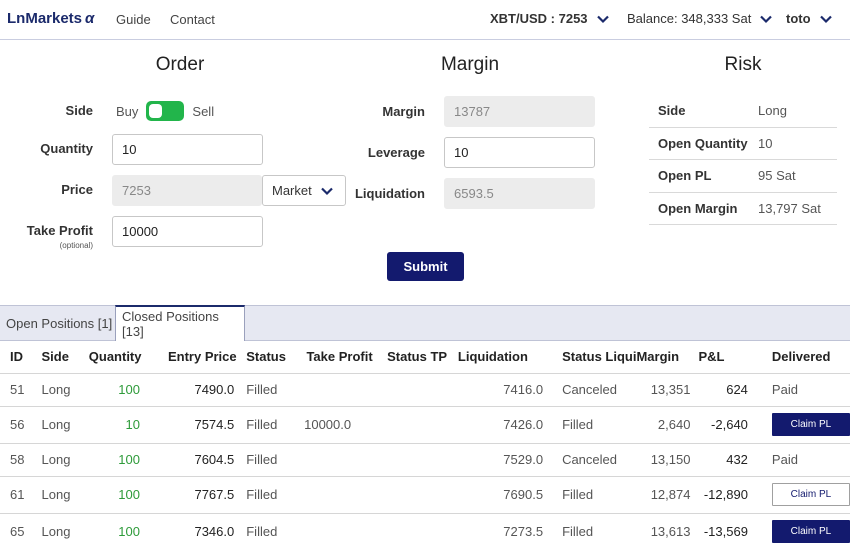 This screenshot has width=850, height=553. What do you see at coordinates (789, 208) in the screenshot?
I see `risk-value: 13,797 Sat` at bounding box center [789, 208].